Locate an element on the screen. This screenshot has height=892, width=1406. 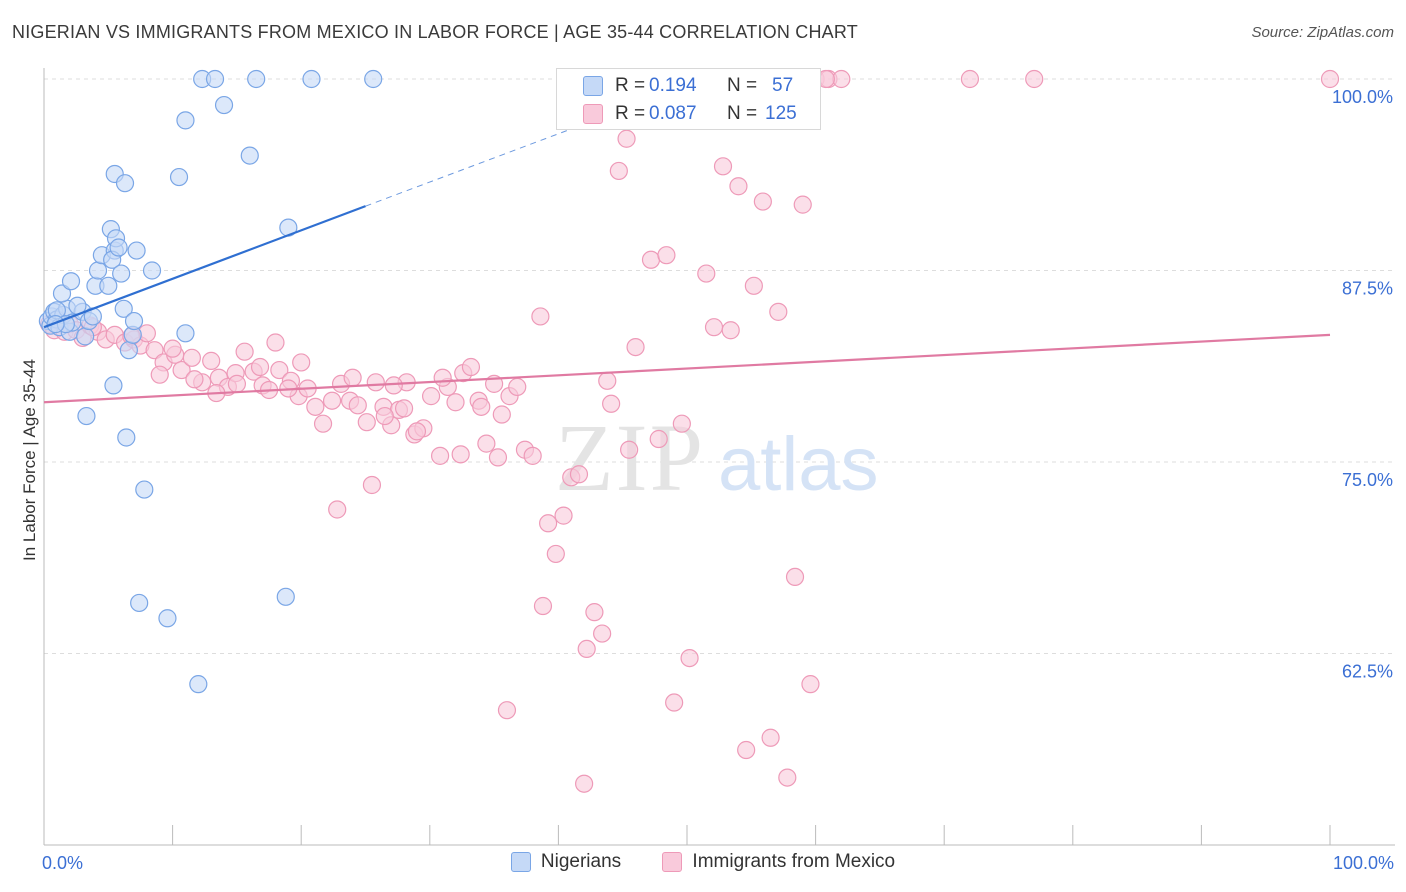
nigerians-swatch is located at coordinates (593, 86).